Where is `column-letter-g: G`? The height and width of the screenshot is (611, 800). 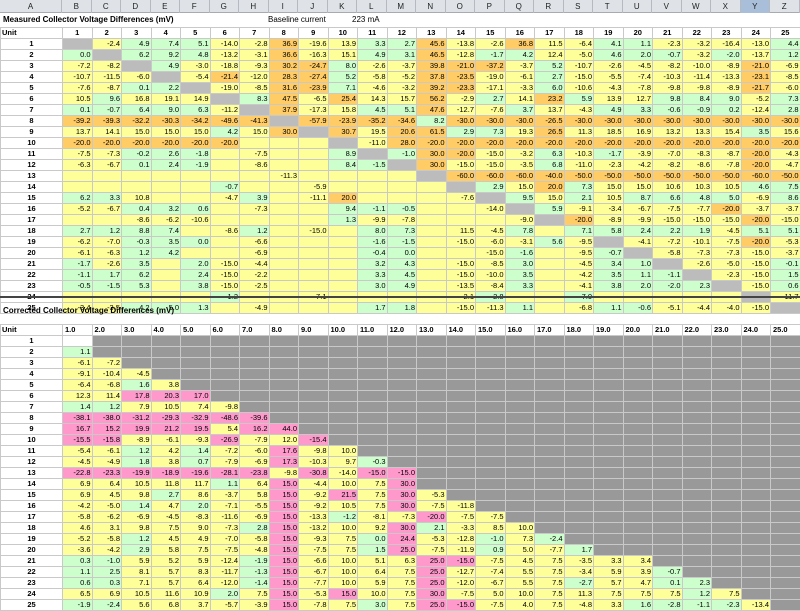
column-letter-g: G is located at coordinates (224, 6).